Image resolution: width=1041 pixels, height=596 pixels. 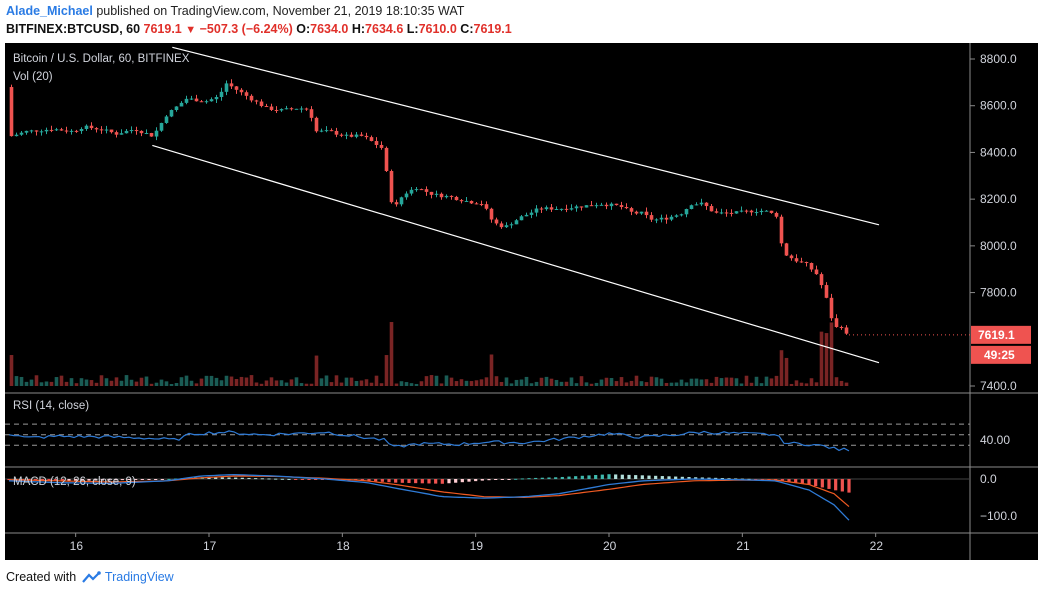 What do you see at coordinates (1001, 334) in the screenshot?
I see `last-price-tag` at bounding box center [1001, 334].